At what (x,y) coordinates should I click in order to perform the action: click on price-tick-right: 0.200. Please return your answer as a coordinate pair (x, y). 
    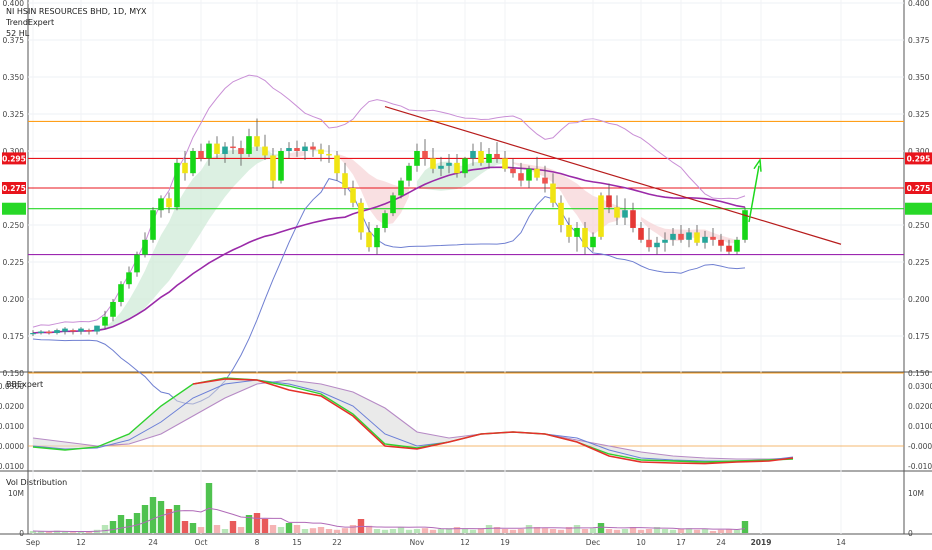
    Looking at the image, I should click on (919, 299).